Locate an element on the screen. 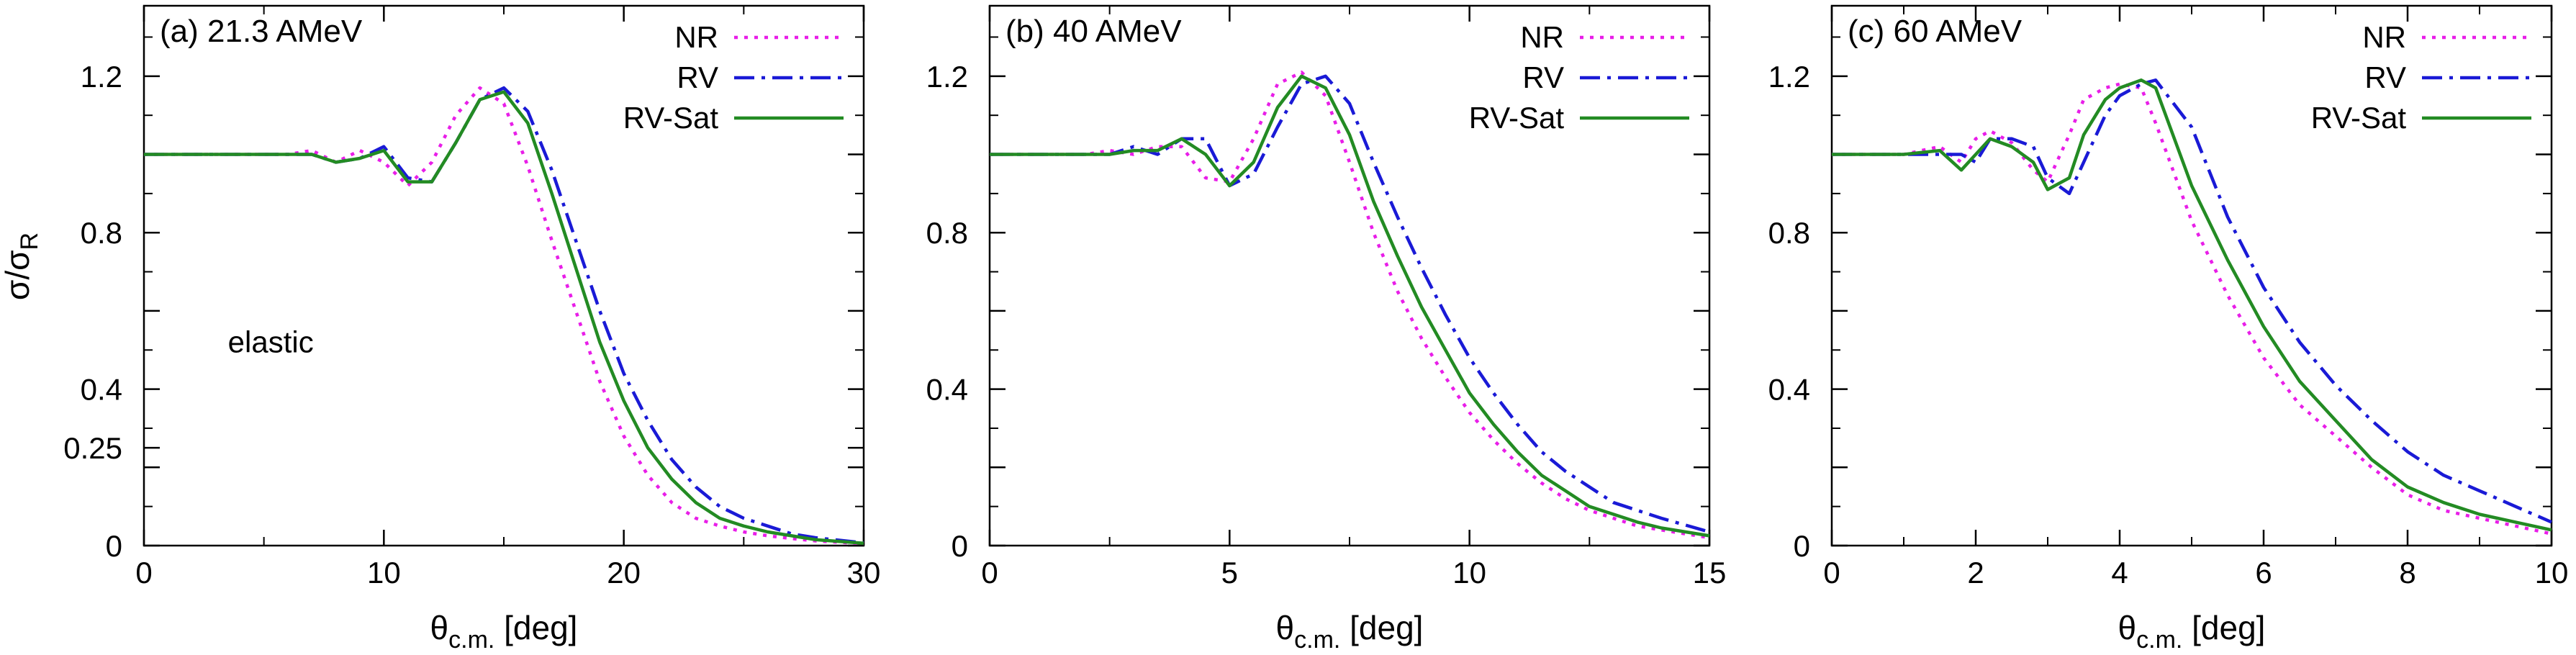 The height and width of the screenshot is (655, 2576). x-tick-label: 15 is located at coordinates (1710, 573).